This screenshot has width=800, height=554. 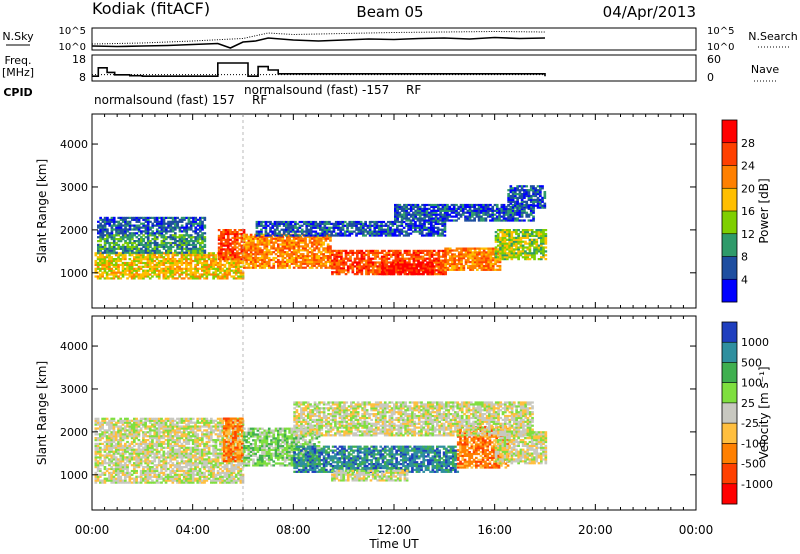 I want to click on power-ylabel: Slant Range [km], so click(x=42, y=211).